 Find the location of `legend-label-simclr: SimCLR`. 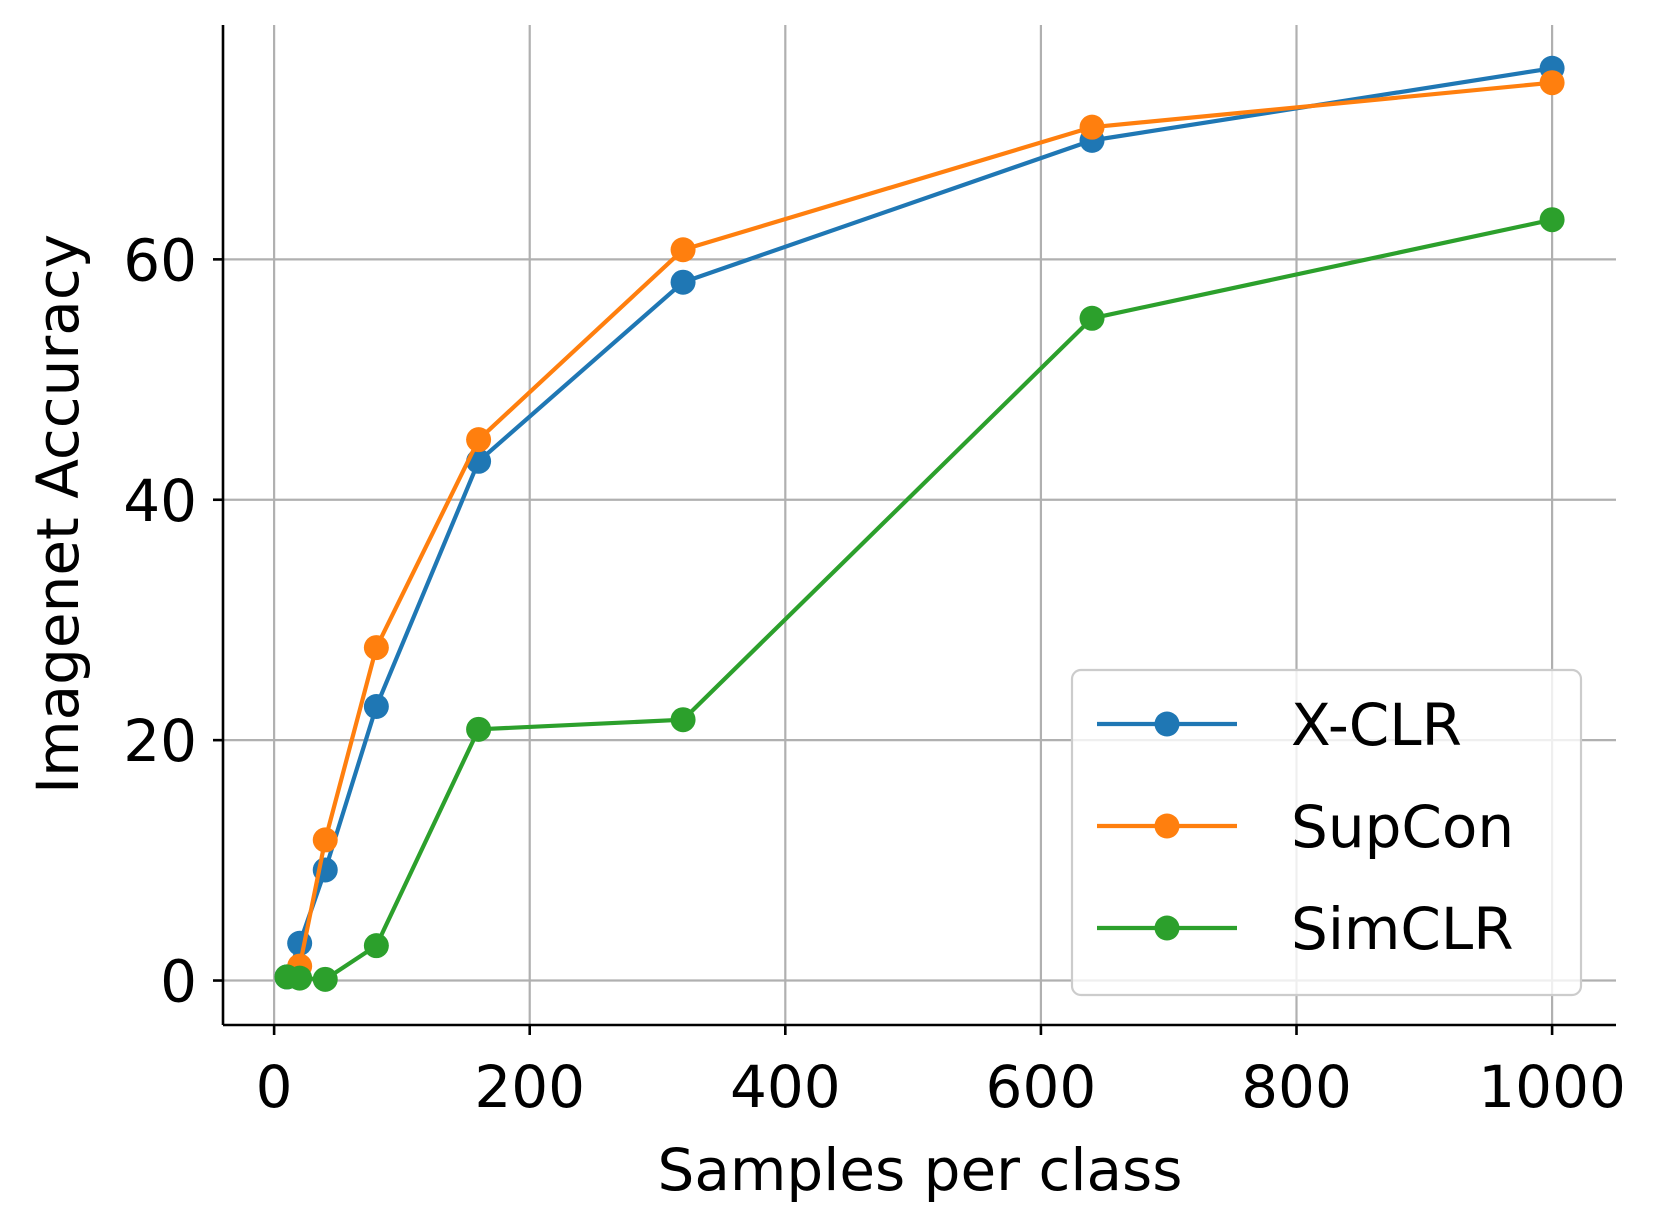

legend-label-simclr: SimCLR is located at coordinates (1402, 929).